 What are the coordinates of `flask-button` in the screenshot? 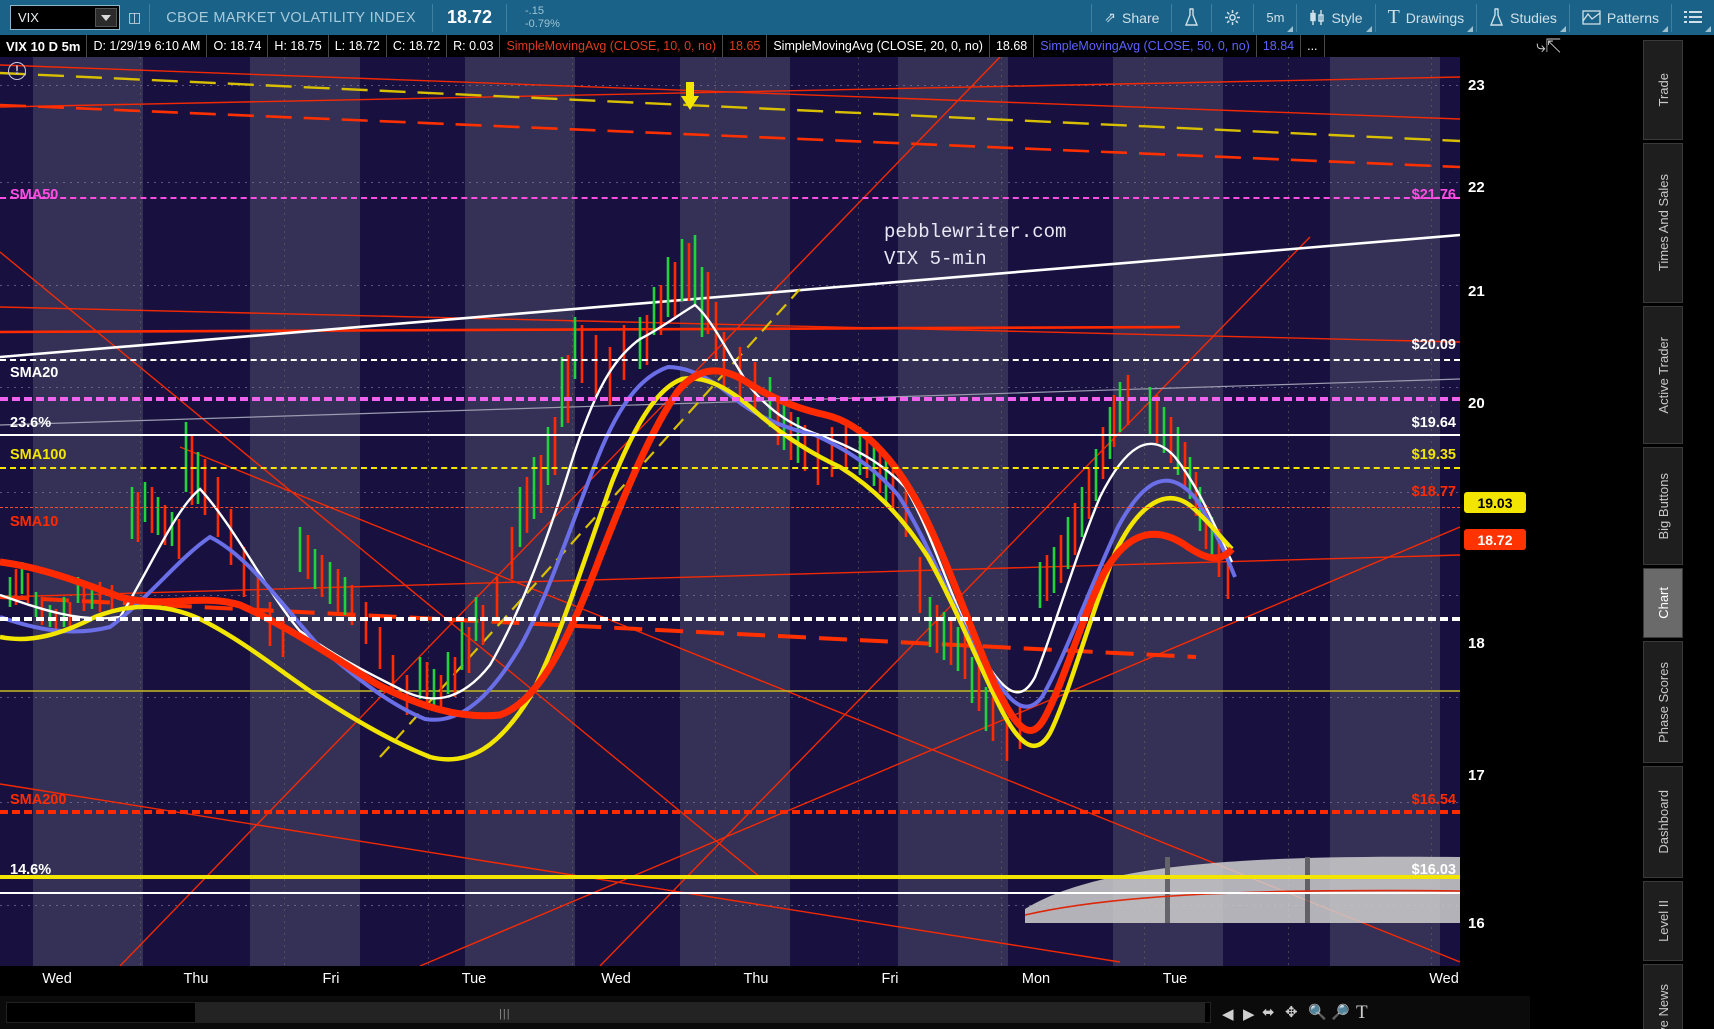 It's located at (1191, 17).